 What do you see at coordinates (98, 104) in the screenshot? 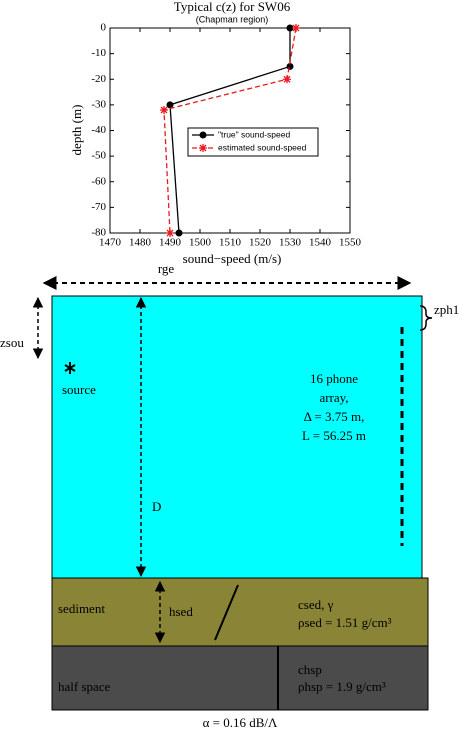
I see `y-tick-label: -30` at bounding box center [98, 104].